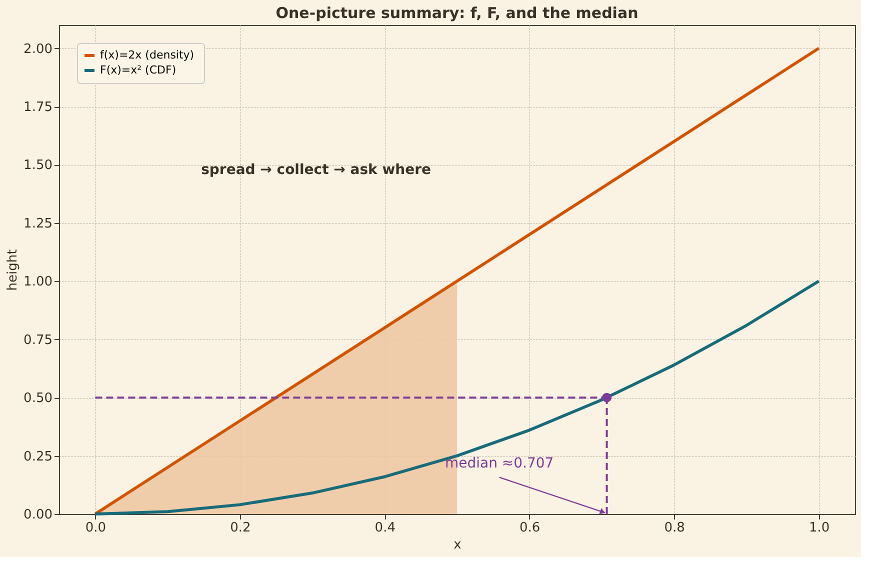 This screenshot has width=871, height=567. Describe the element at coordinates (38, 282) in the screenshot. I see `y-tick-label: 1.00` at that location.